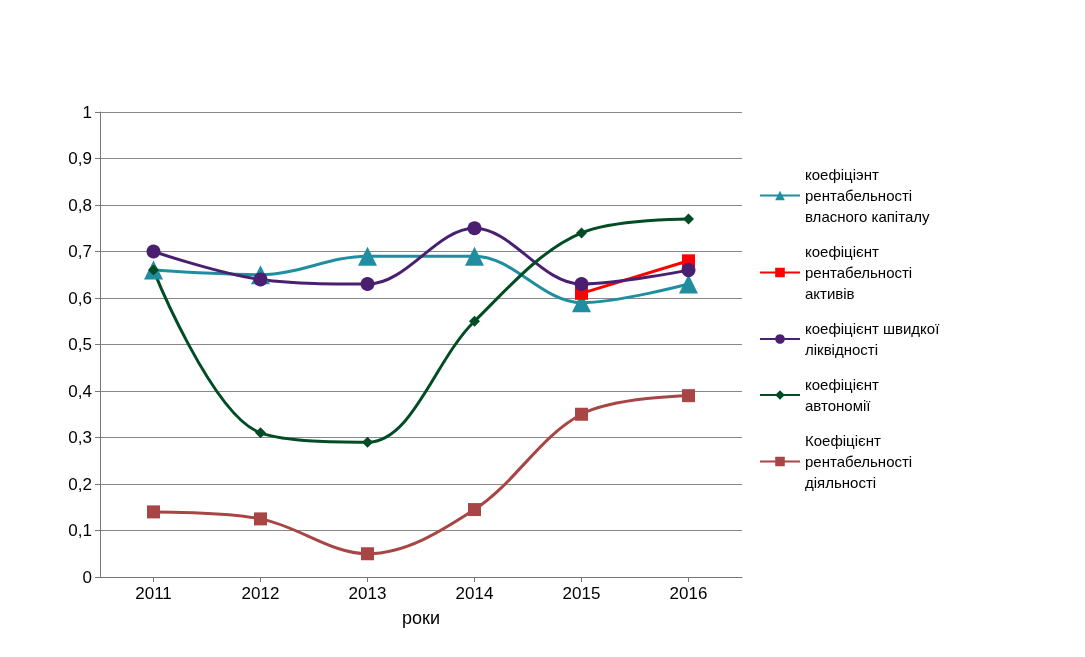 The height and width of the screenshot is (657, 1085). Describe the element at coordinates (80, 344) in the screenshot. I see `y-tick-label: 0,5` at that location.